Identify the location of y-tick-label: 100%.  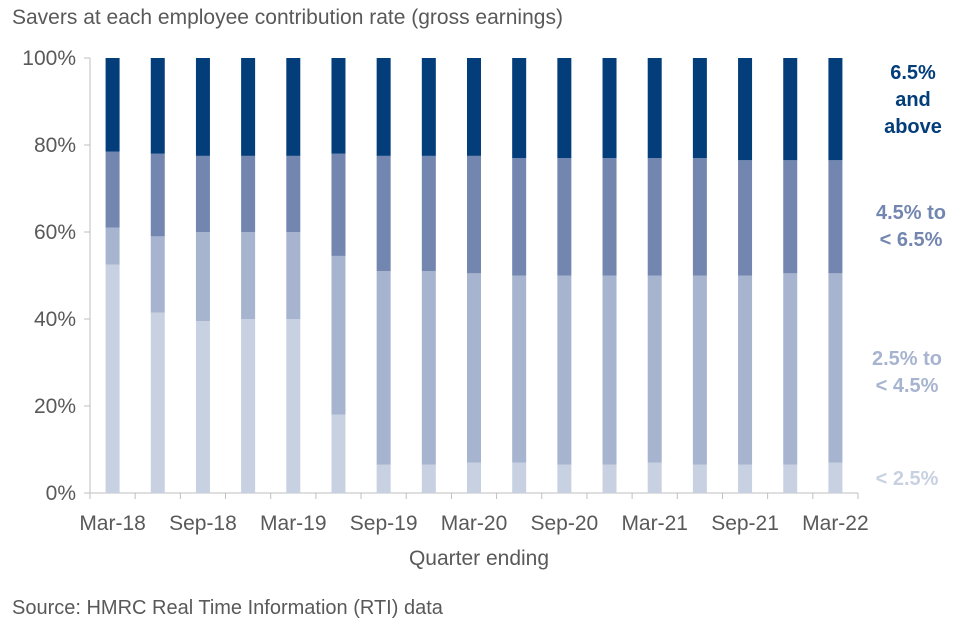
(49, 58).